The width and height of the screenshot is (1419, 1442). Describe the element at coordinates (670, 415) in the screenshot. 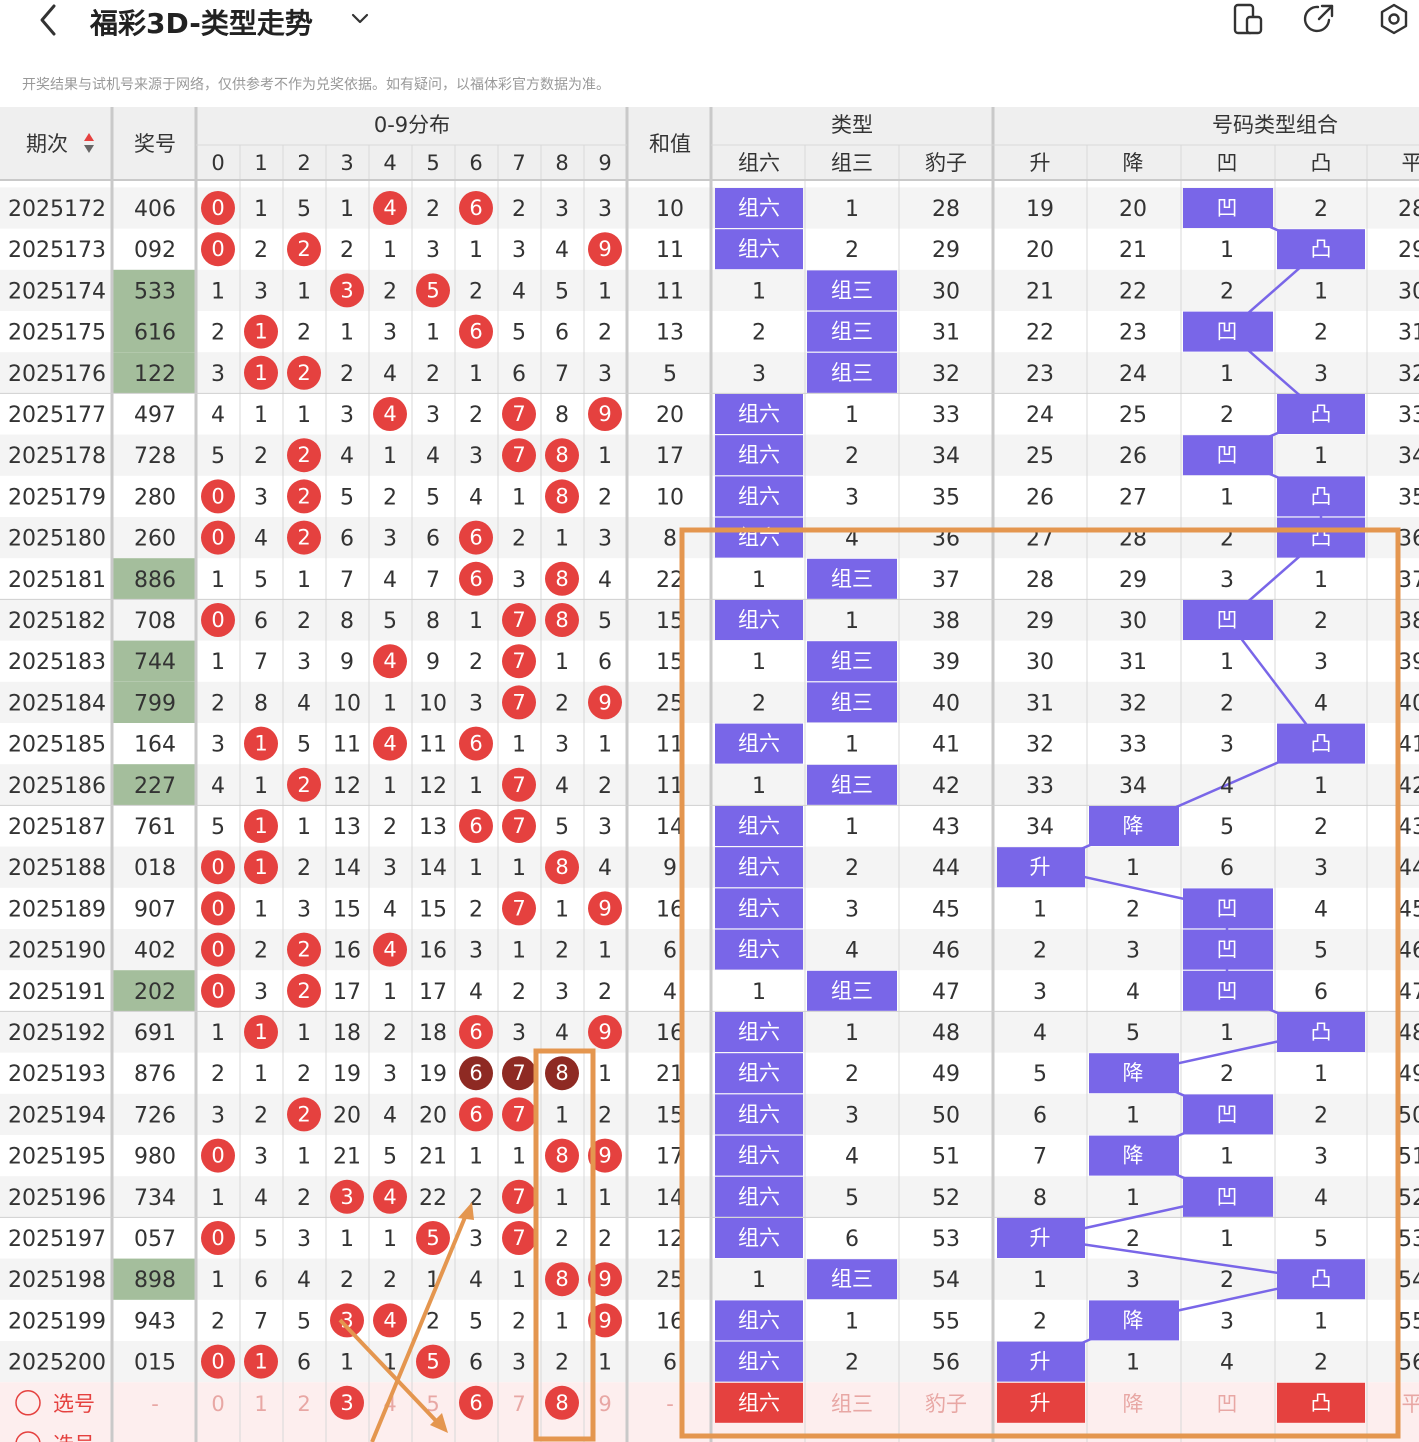

I see `sum-cell: 20` at that location.